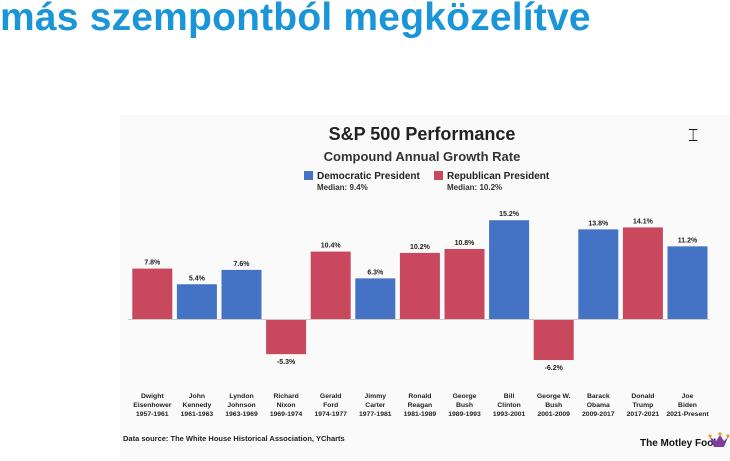  I want to click on category-name-line2: Reagan, so click(420, 405).